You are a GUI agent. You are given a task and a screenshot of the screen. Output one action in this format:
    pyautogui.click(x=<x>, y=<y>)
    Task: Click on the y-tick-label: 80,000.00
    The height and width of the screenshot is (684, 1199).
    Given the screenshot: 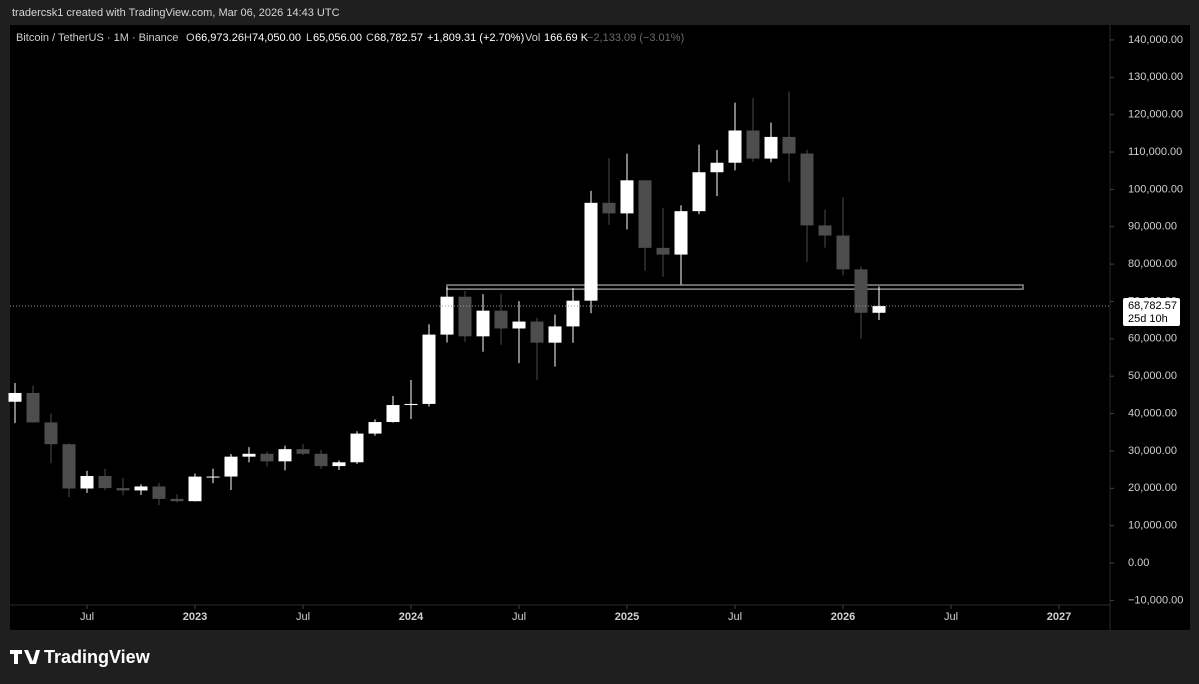 What is the action you would take?
    pyautogui.click(x=1152, y=264)
    